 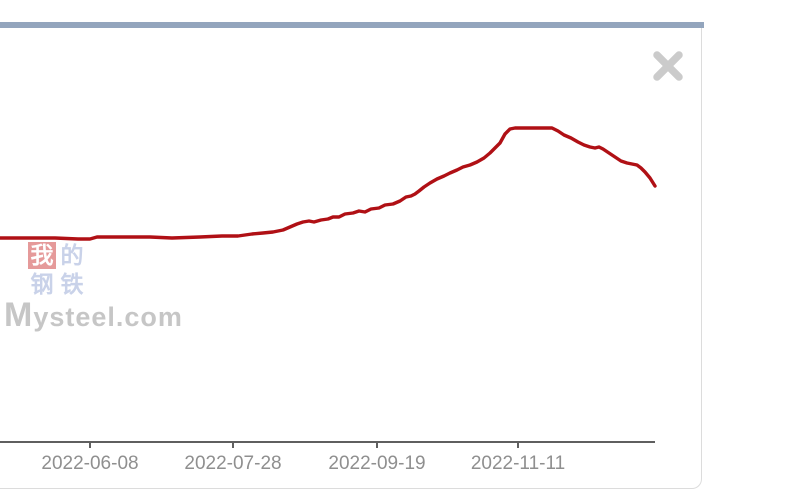 What do you see at coordinates (376, 463) in the screenshot?
I see `x-tick-label: 2022-09-19` at bounding box center [376, 463].